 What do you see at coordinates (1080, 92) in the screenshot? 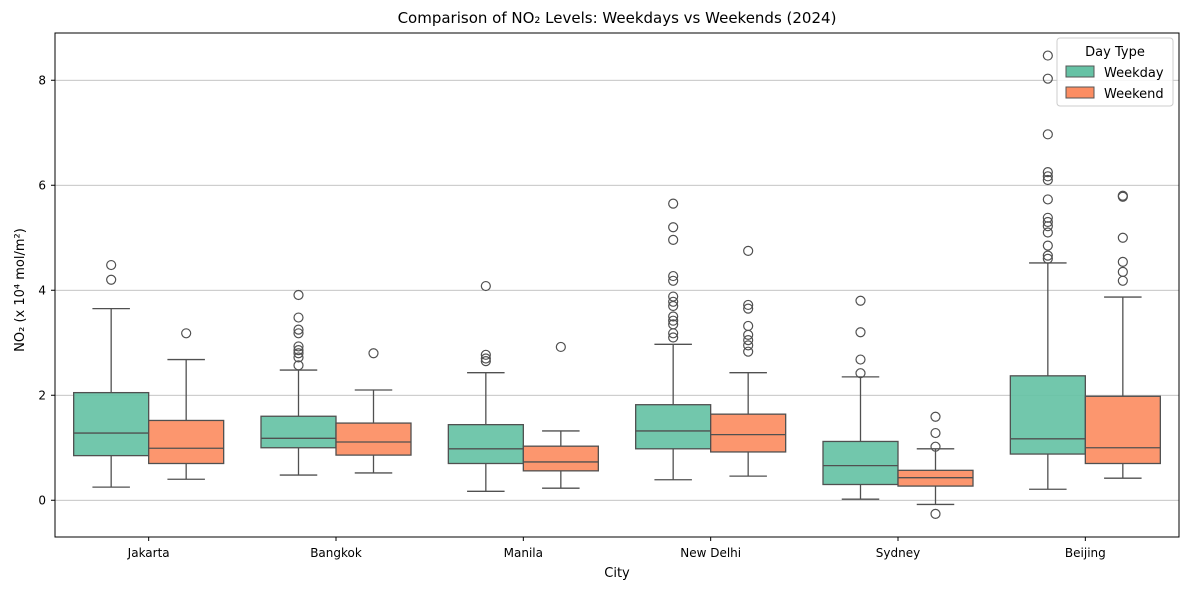
I see `legend-swatch-weekend` at bounding box center [1080, 92].